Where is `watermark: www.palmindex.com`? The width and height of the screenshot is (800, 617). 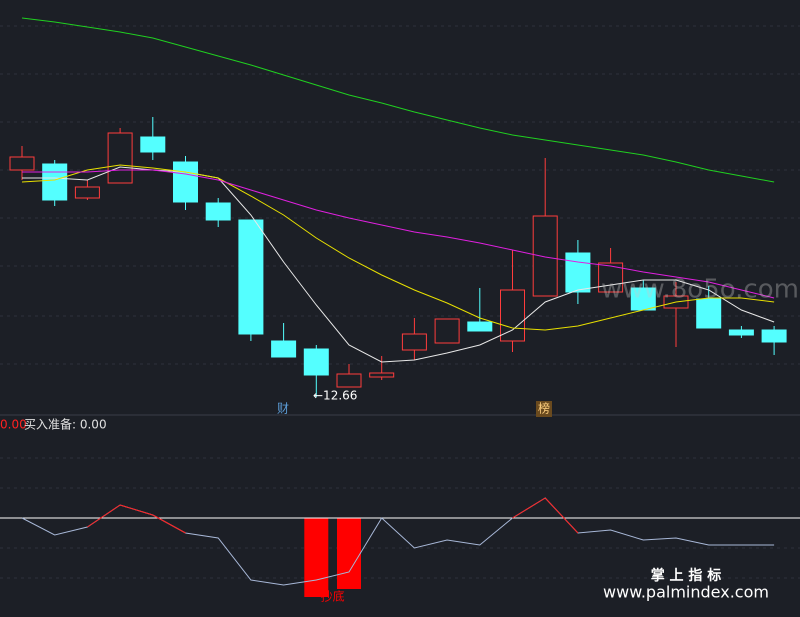 watermark: www.palmindex.com is located at coordinates (686, 592).